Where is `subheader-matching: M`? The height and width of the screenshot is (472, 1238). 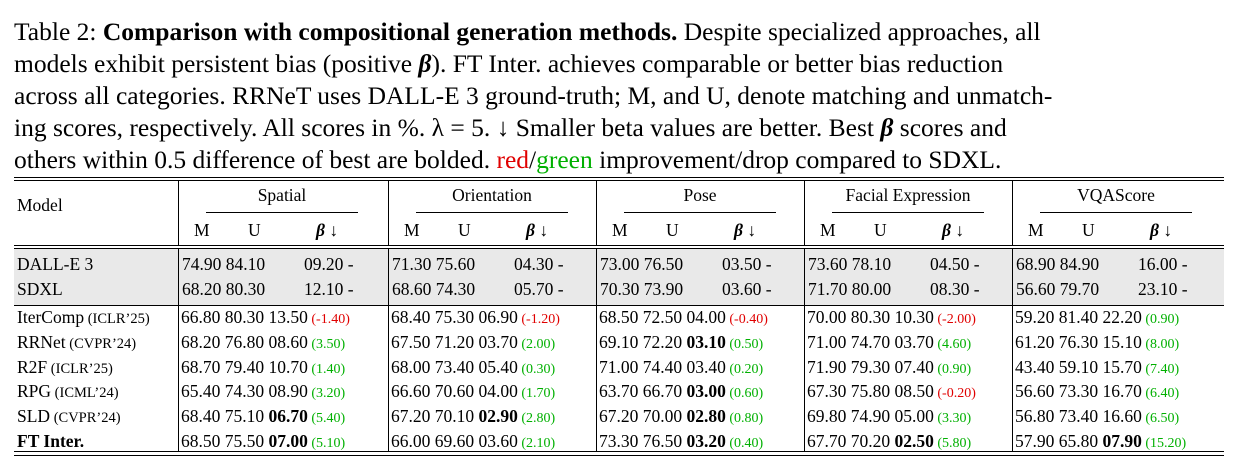
subheader-matching: M is located at coordinates (202, 230).